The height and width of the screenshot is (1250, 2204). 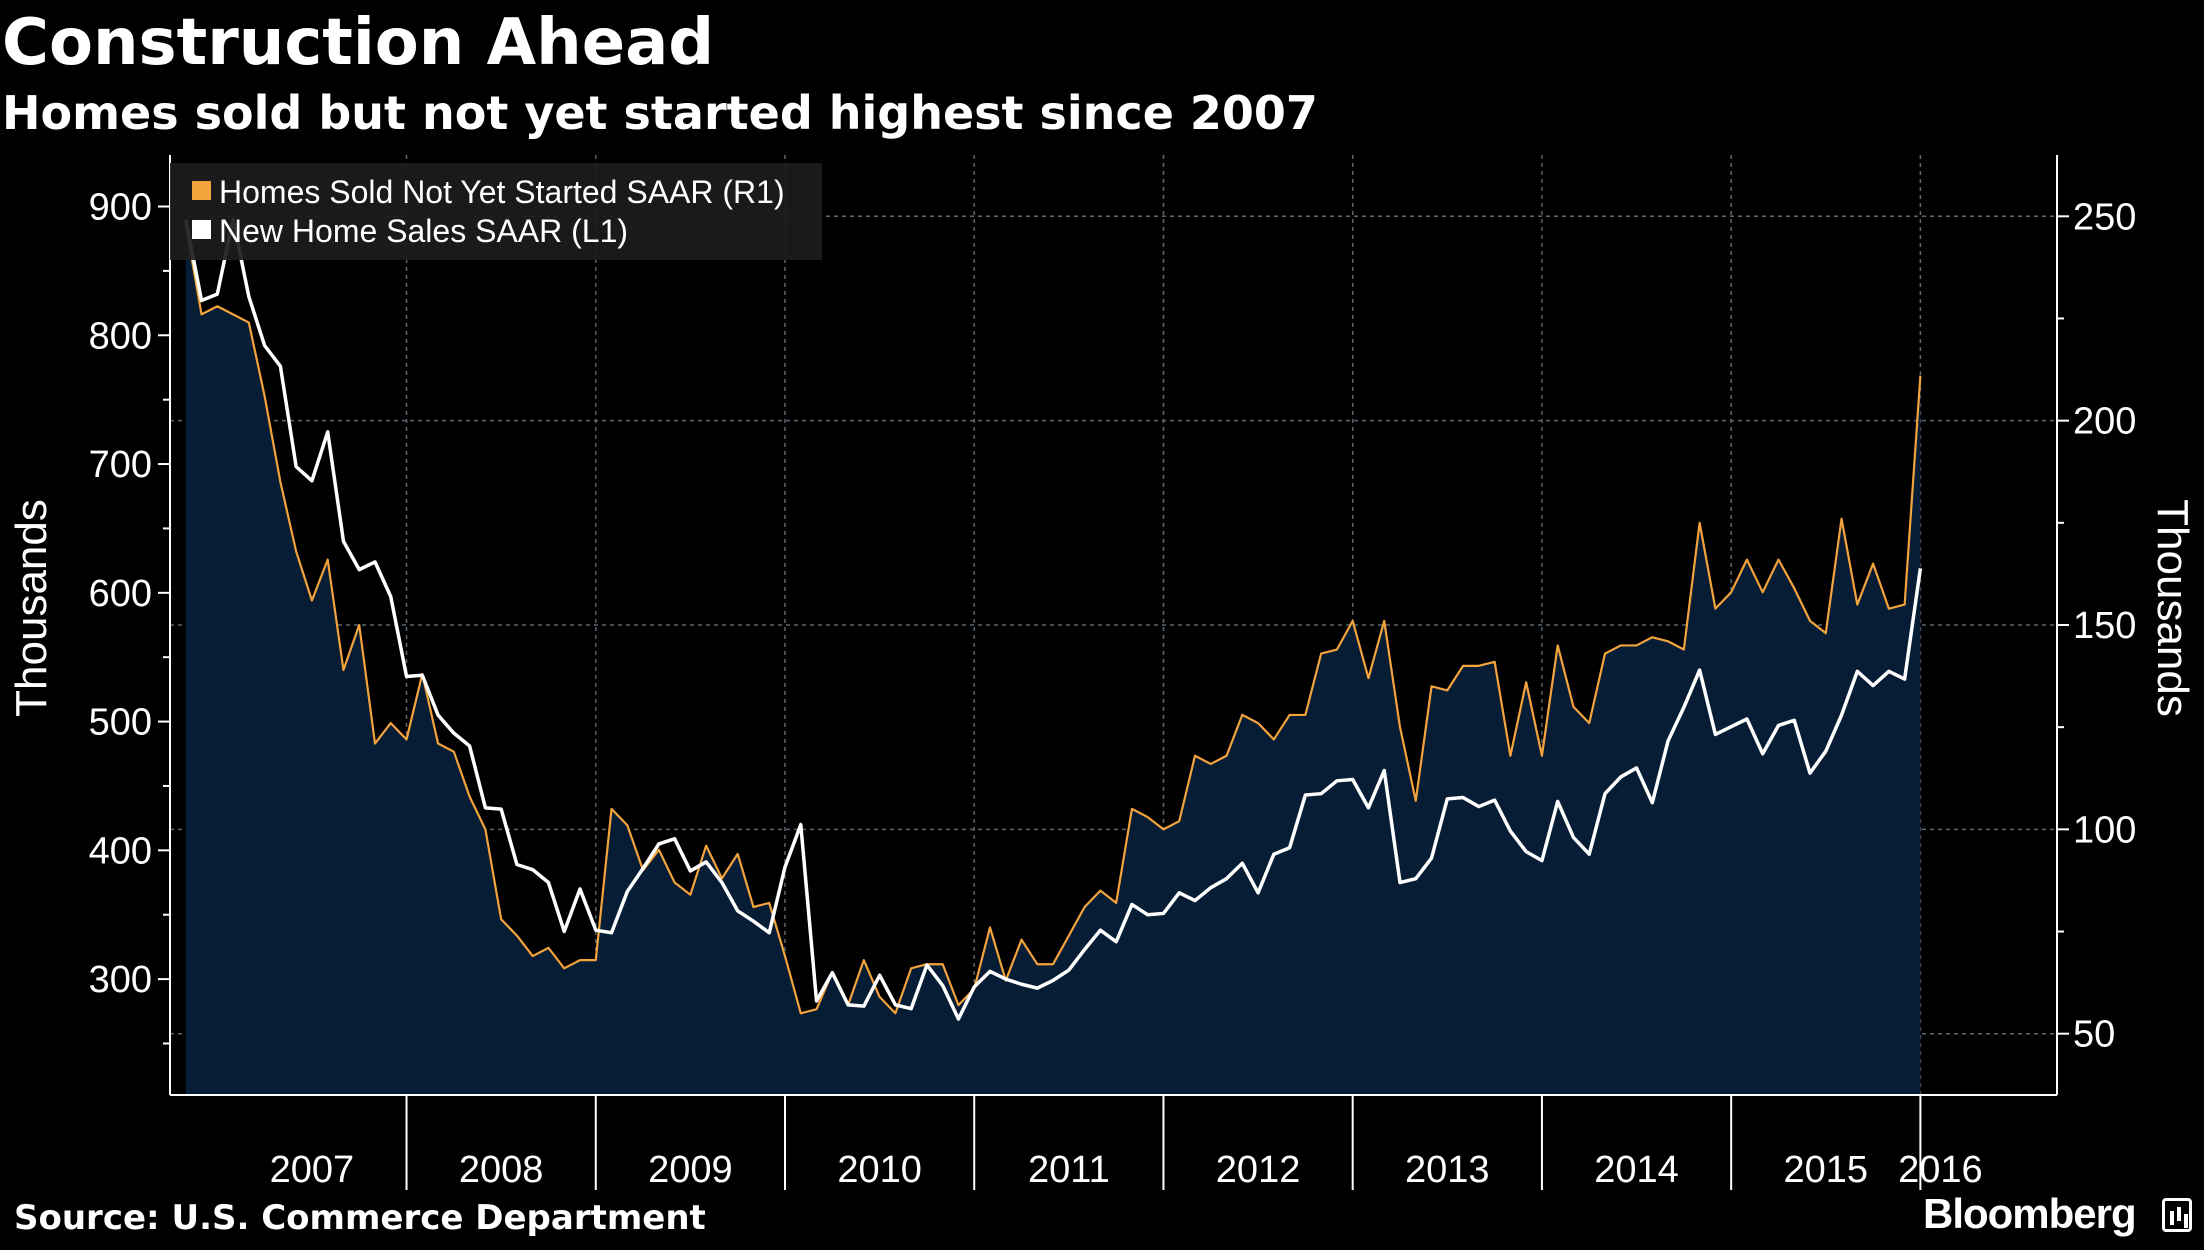 What do you see at coordinates (360, 1218) in the screenshot?
I see `source-note: Source: U.S. Commerce Department` at bounding box center [360, 1218].